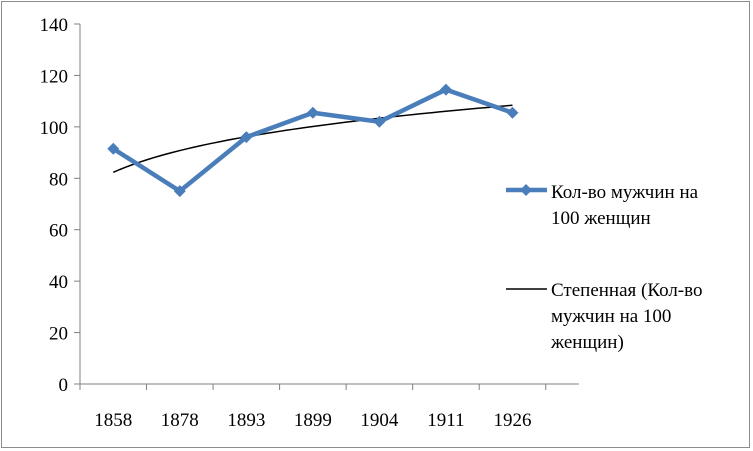  What do you see at coordinates (379, 420) in the screenshot?
I see `x-tick-label: 1904` at bounding box center [379, 420].